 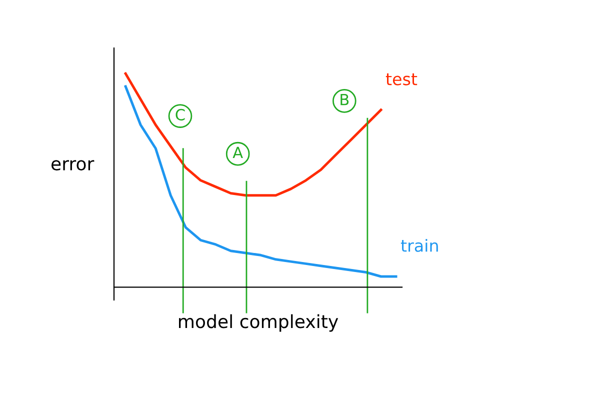 I want to click on annotation: C, so click(x=180, y=114).